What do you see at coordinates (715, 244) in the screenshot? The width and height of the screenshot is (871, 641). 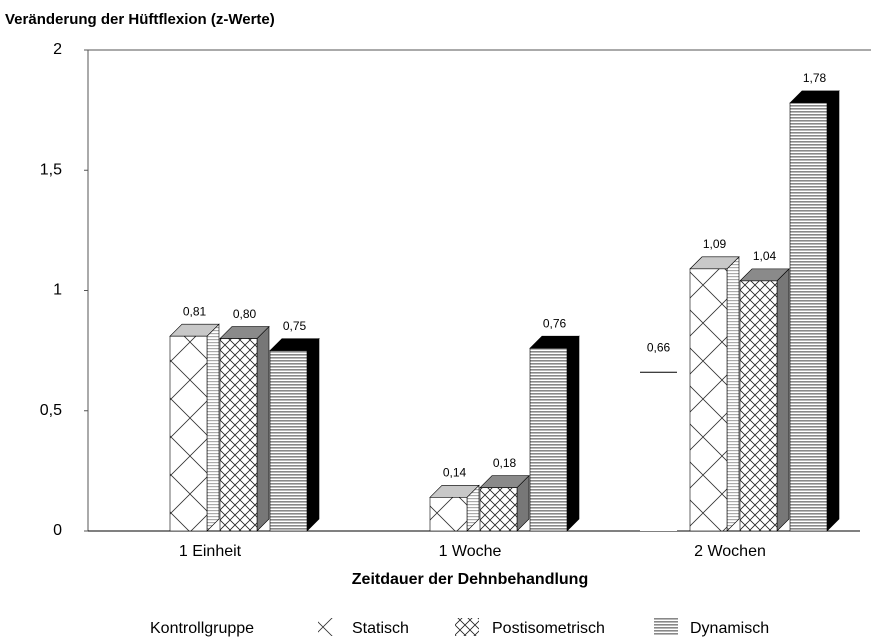 I see `value-label: 1,09` at bounding box center [715, 244].